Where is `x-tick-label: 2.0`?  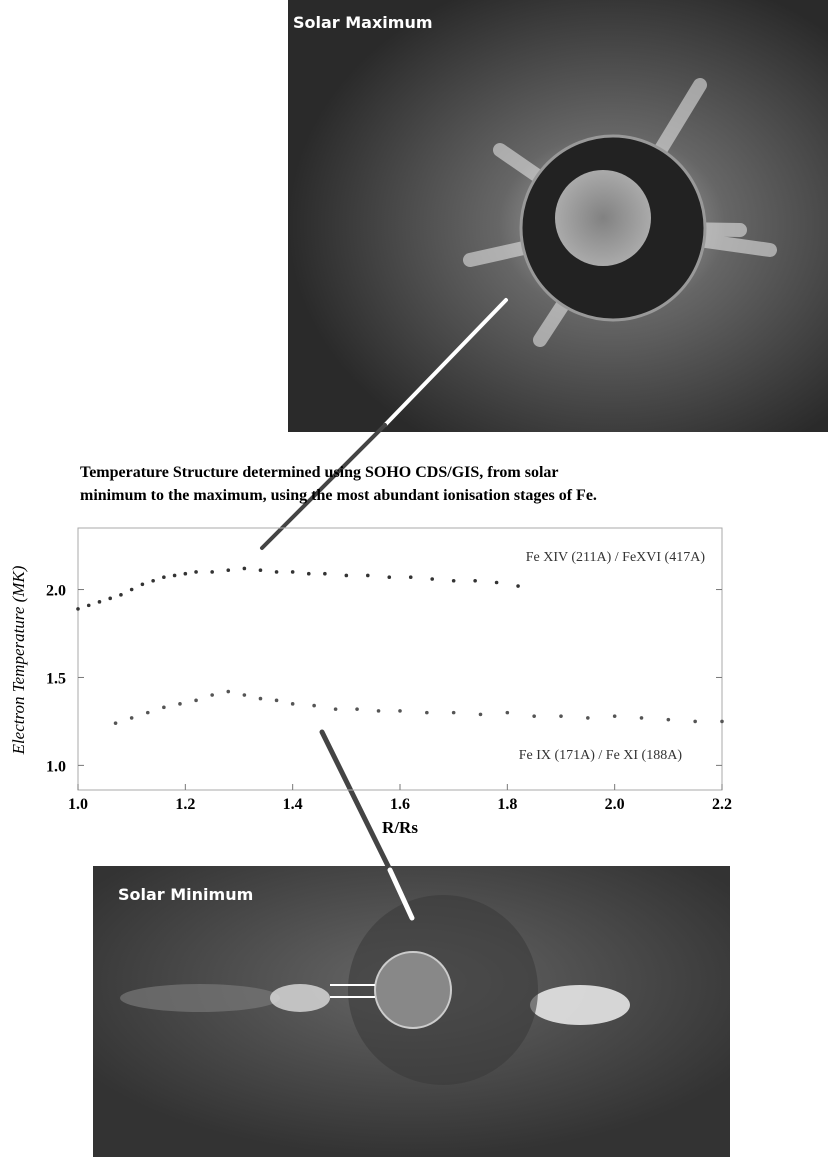 x-tick-label: 2.0 is located at coordinates (615, 804).